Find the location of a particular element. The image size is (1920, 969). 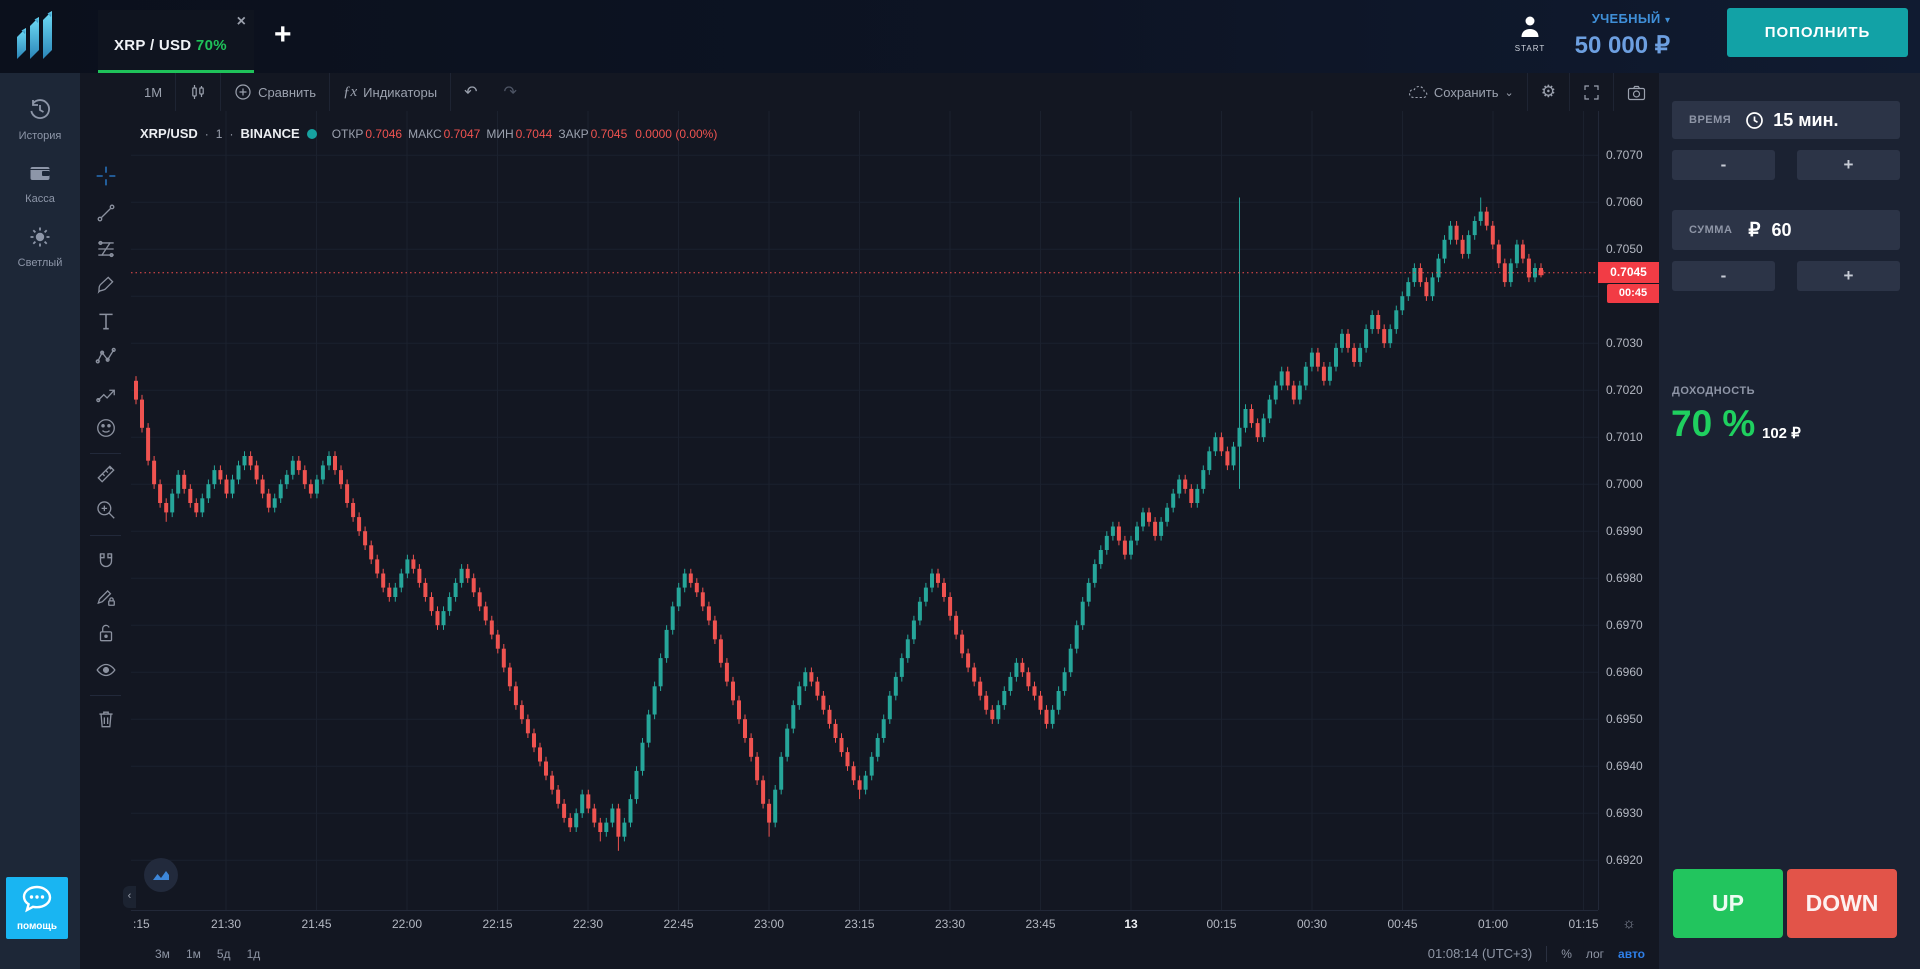

fullscreen-icon is located at coordinates (1591, 92).